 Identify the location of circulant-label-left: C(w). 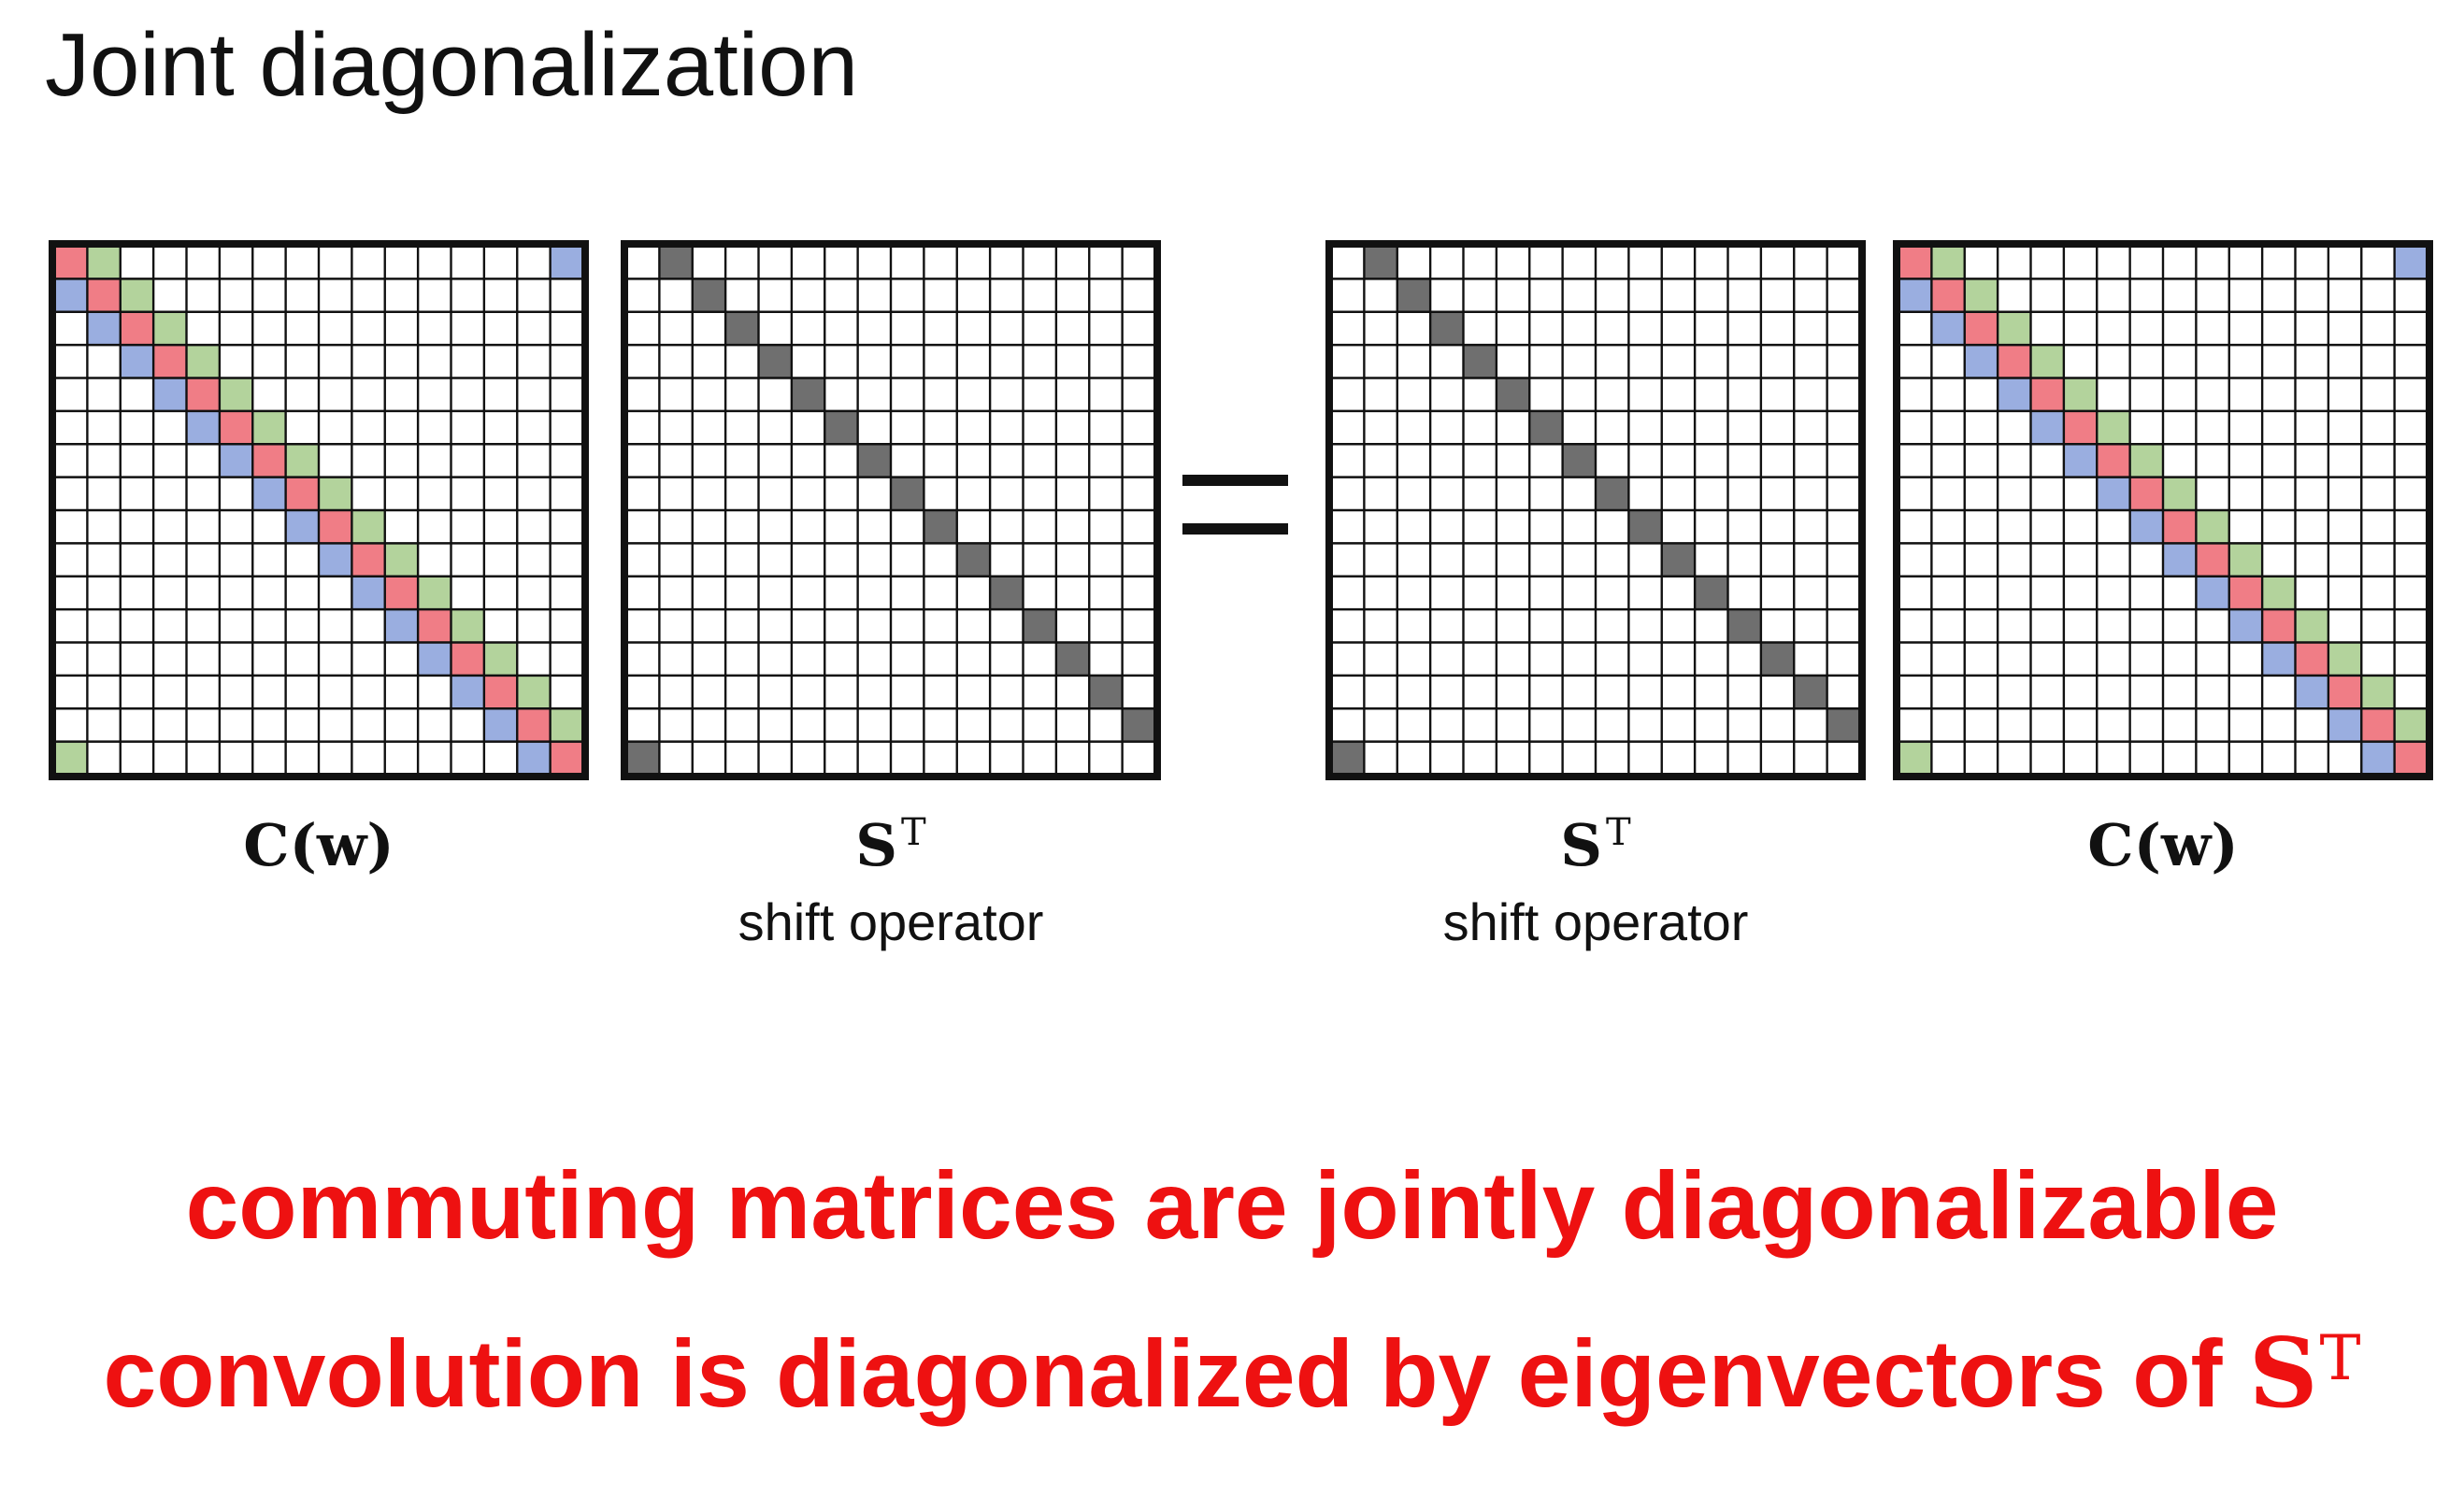
(319, 845).